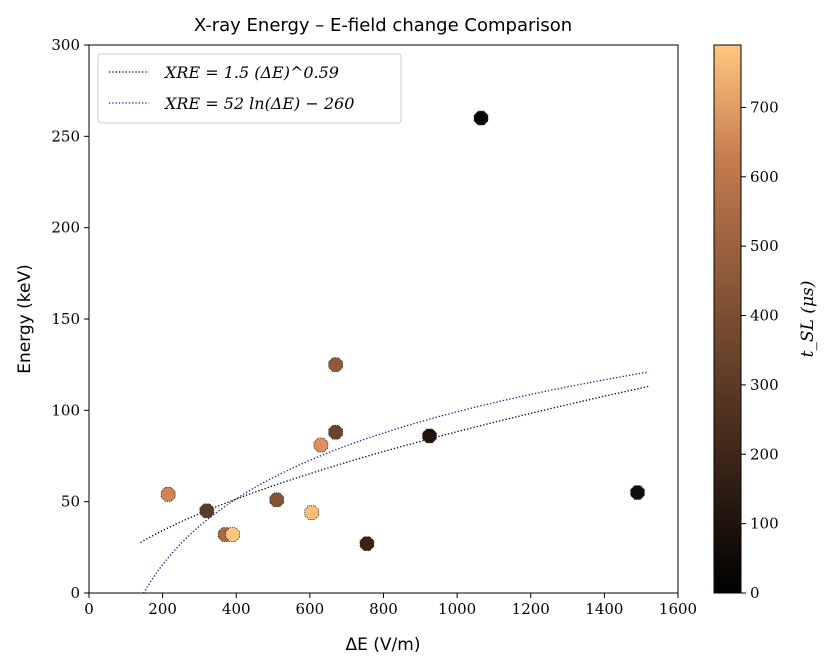 The image size is (831, 669). I want to click on colorbar: 0 100 200 300 400 500 600 700 t_SL (μs), so click(765, 323).